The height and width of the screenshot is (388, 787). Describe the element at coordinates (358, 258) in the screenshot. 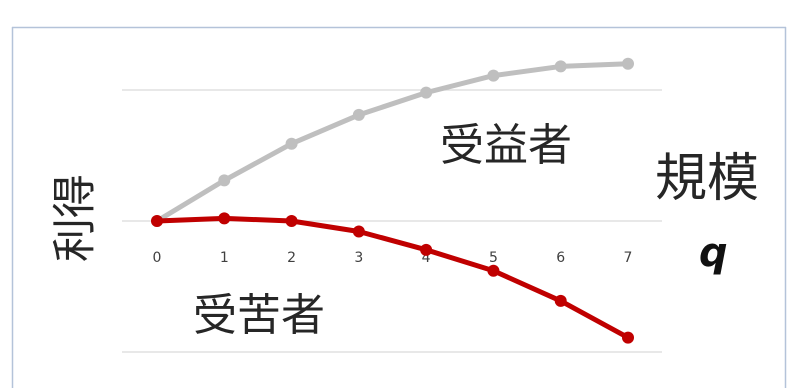

I see `x-tick-label: 3` at that location.